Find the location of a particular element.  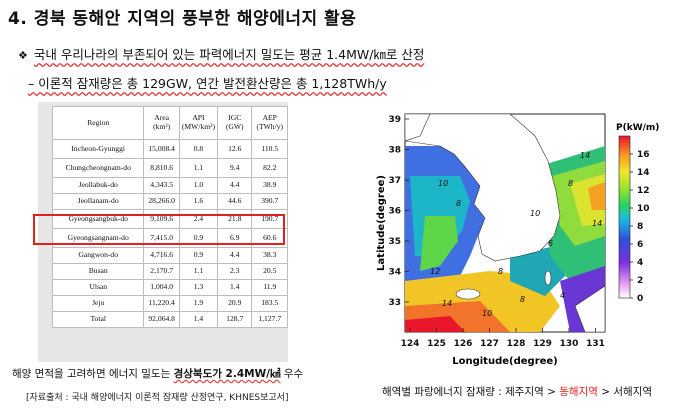

table-row: Busan 2,170.7 1.1 2.3 20.5 is located at coordinates (169, 271).